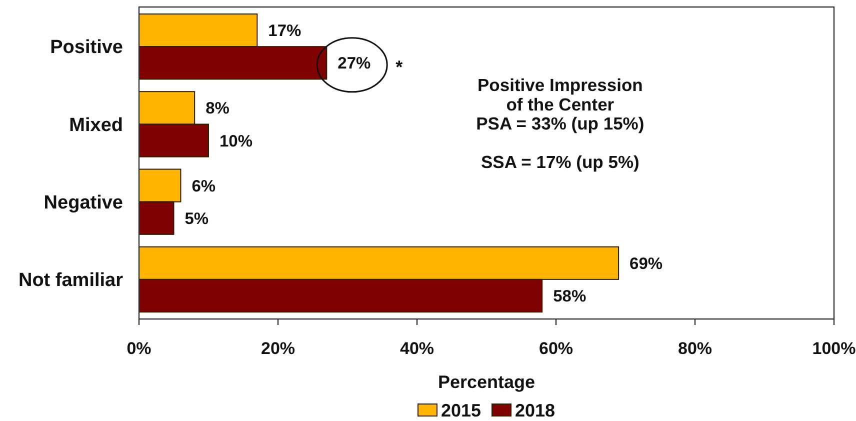  I want to click on annotation: Positive Impression of the Center PSA = 33% (up 15%) SSA = 17% (up 5%), so click(560, 123).